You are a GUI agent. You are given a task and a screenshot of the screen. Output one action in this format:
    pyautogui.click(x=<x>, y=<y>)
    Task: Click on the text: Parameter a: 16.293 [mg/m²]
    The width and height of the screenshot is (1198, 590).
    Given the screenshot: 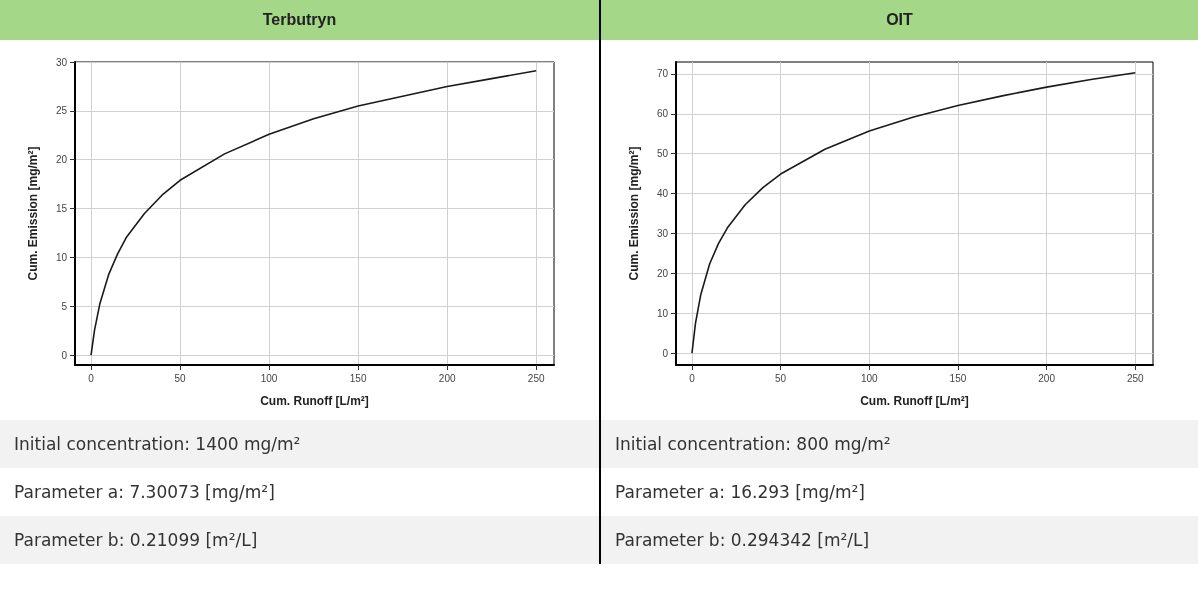 What is the action you would take?
    pyautogui.click(x=740, y=492)
    